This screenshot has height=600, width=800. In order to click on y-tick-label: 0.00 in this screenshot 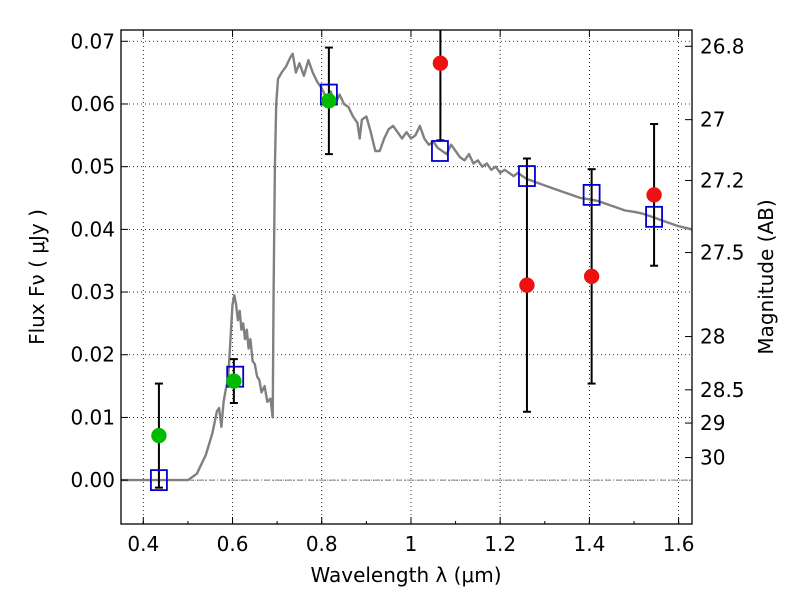, I will do `click(92, 480)`.